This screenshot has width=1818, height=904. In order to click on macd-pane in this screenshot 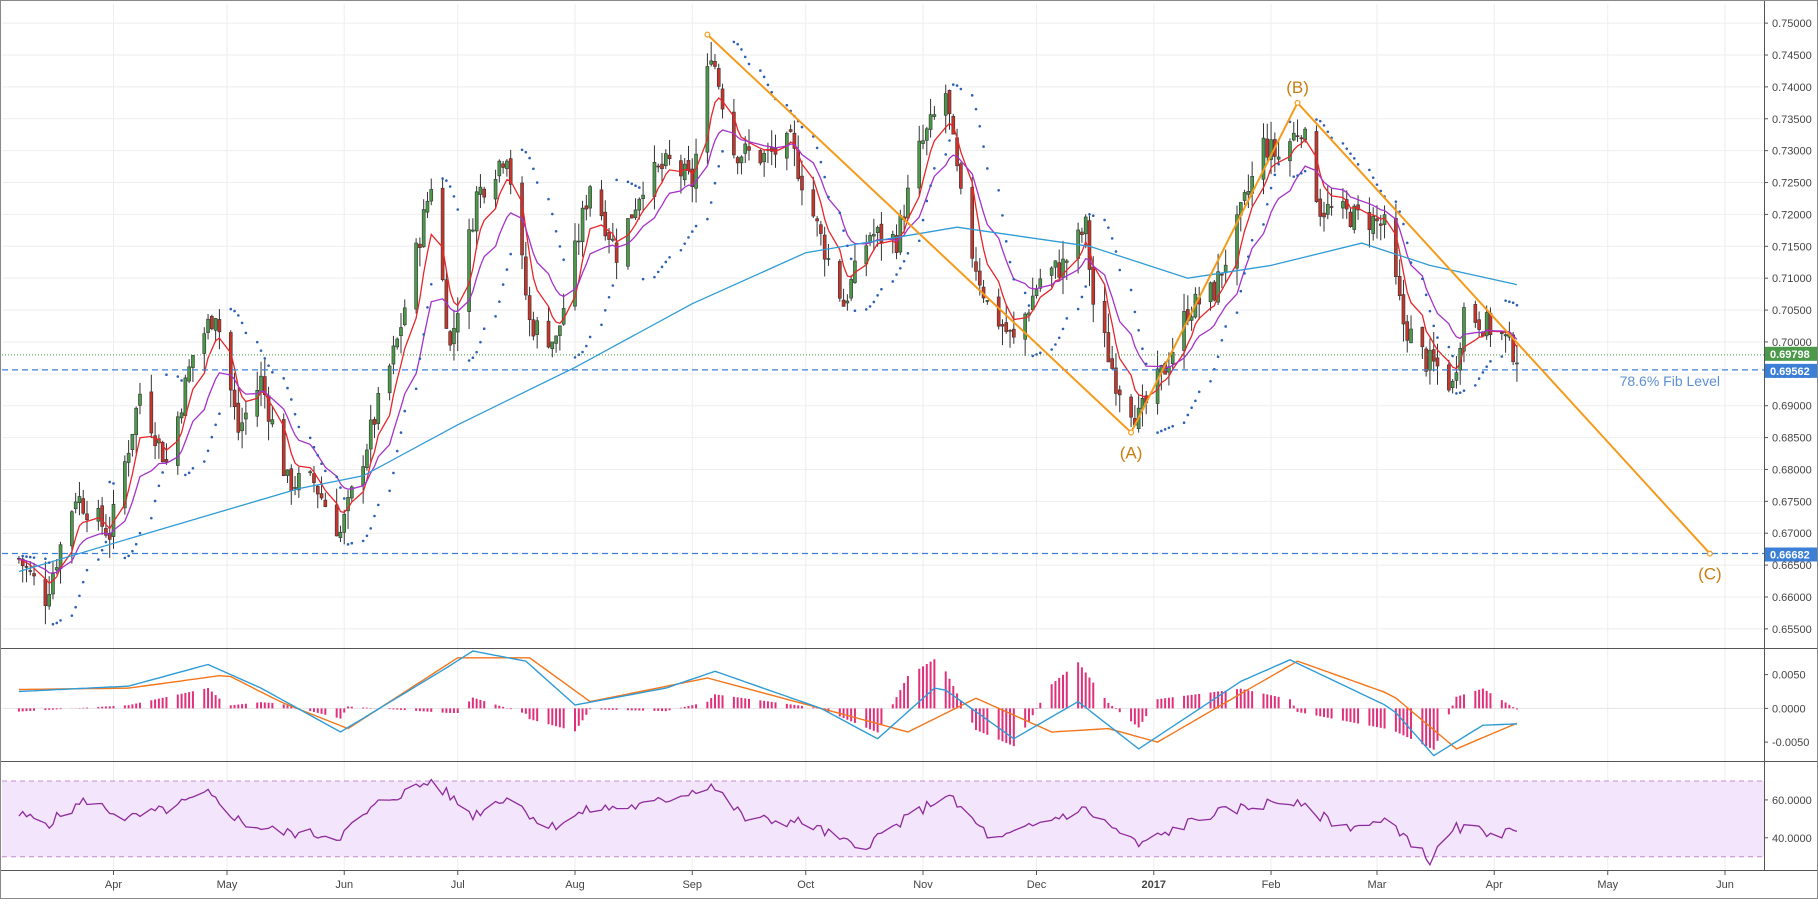, I will do `click(883, 703)`.